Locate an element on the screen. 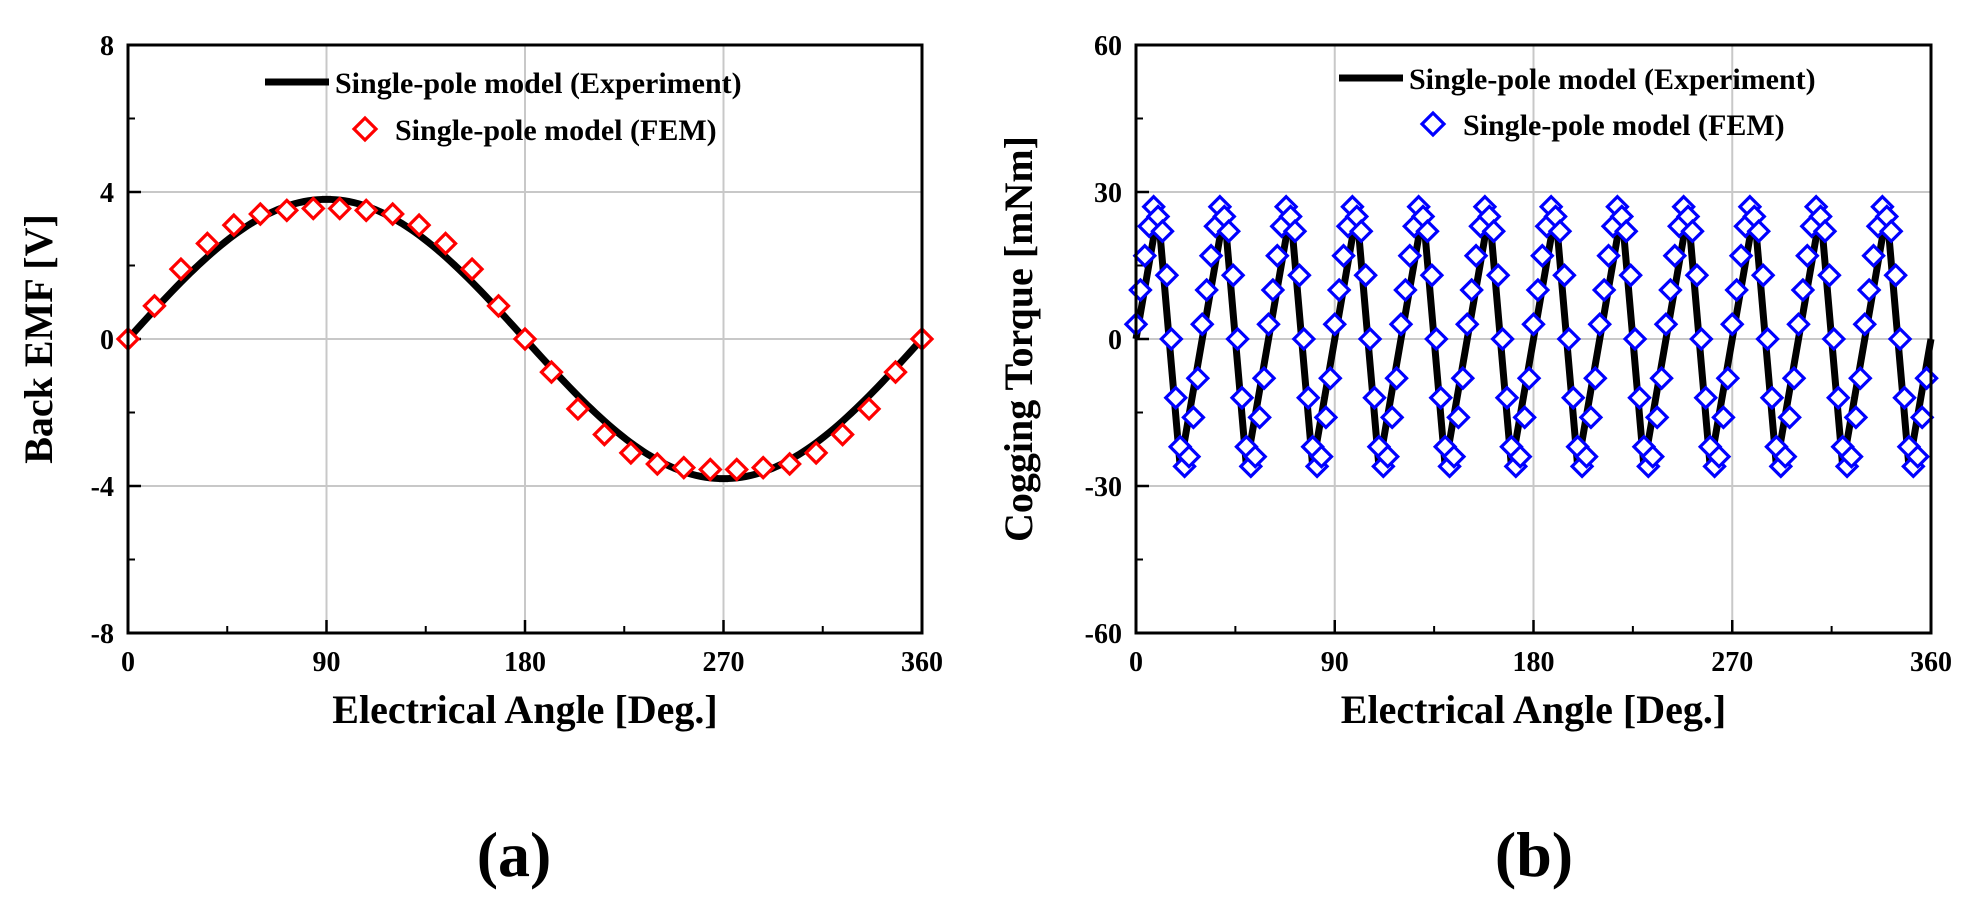 This screenshot has height=911, width=1978. series-line-experiment is located at coordinates (1533, 339).